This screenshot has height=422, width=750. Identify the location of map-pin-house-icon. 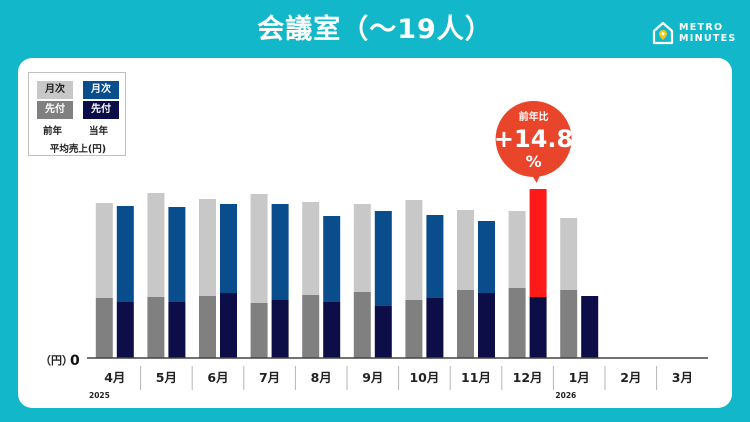
(663, 33).